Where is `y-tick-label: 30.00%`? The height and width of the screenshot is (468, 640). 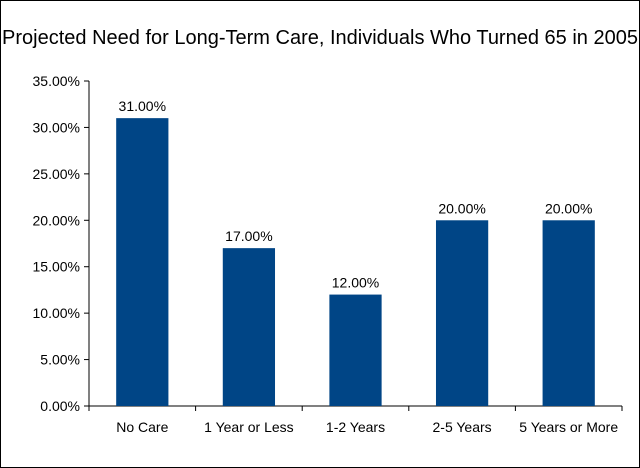
y-tick-label: 30.00% is located at coordinates (56, 127).